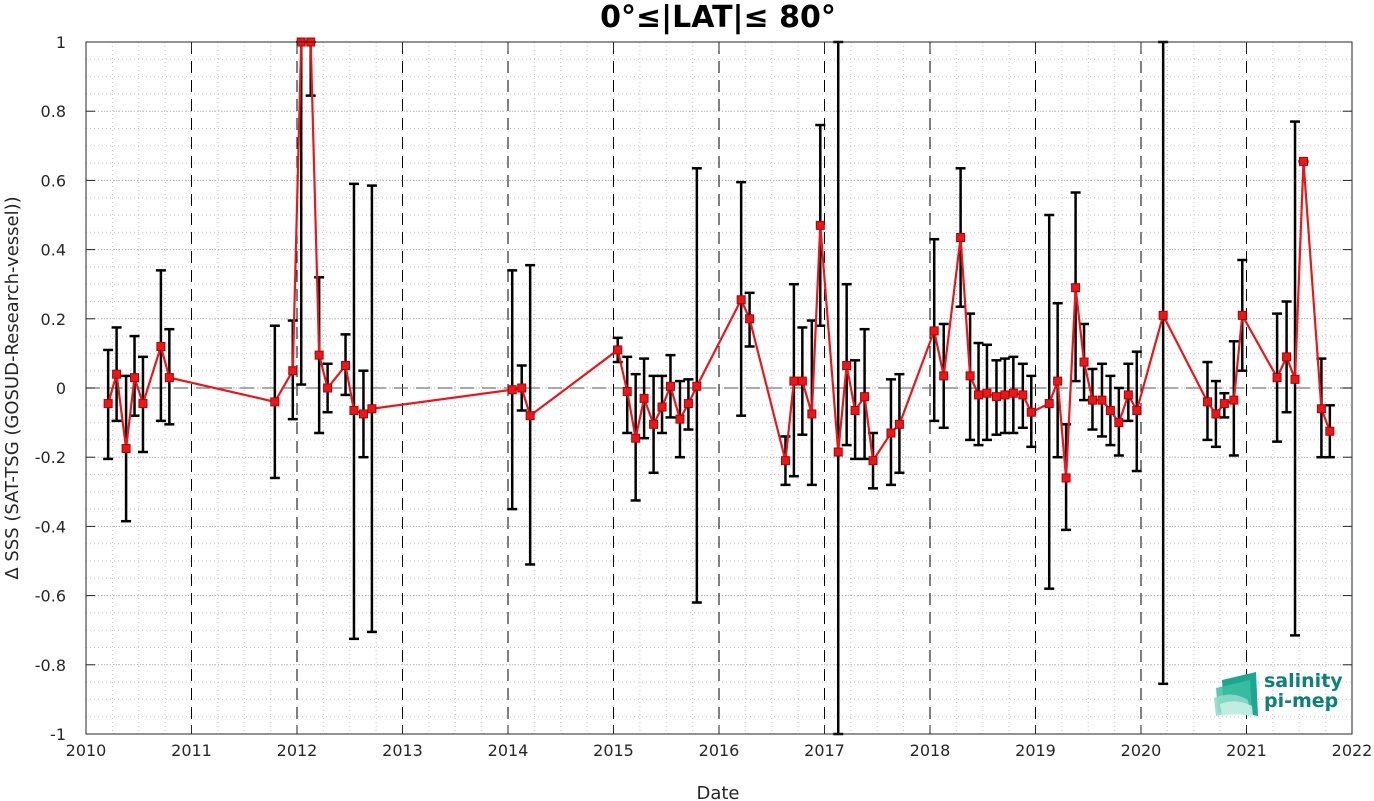  I want to click on x-tick-label: 2018, so click(930, 750).